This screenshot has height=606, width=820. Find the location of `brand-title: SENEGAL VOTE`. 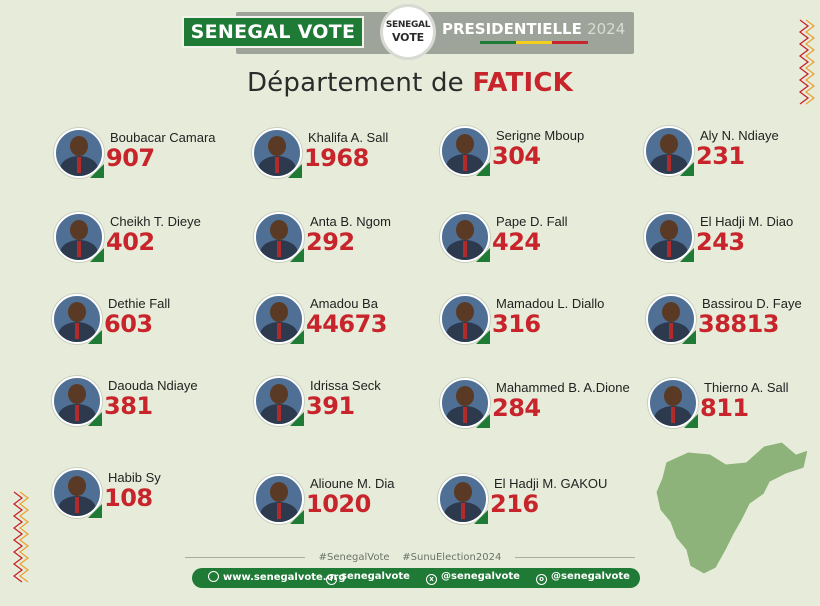

brand-title: SENEGAL VOTE is located at coordinates (273, 32).